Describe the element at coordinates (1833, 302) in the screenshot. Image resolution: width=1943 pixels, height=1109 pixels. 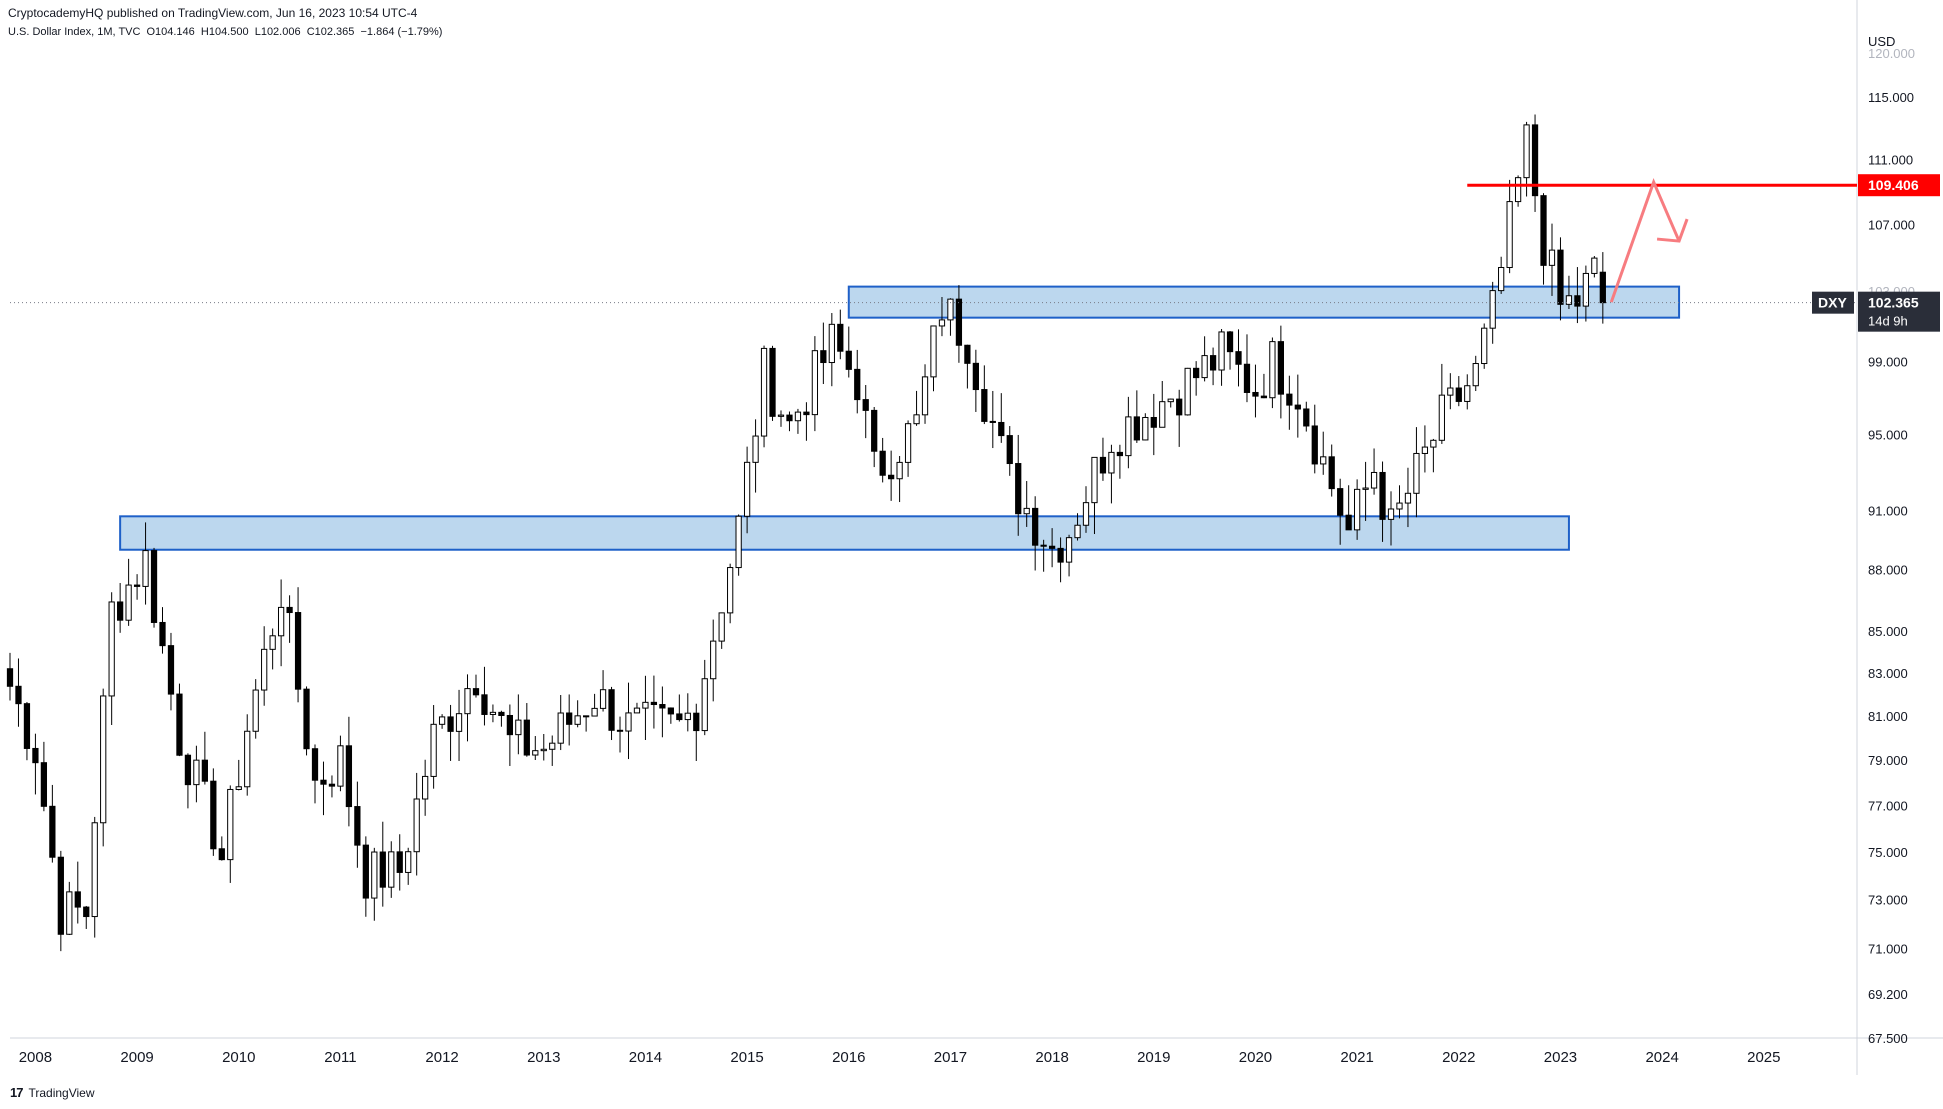
I see `symbol-badge` at that location.